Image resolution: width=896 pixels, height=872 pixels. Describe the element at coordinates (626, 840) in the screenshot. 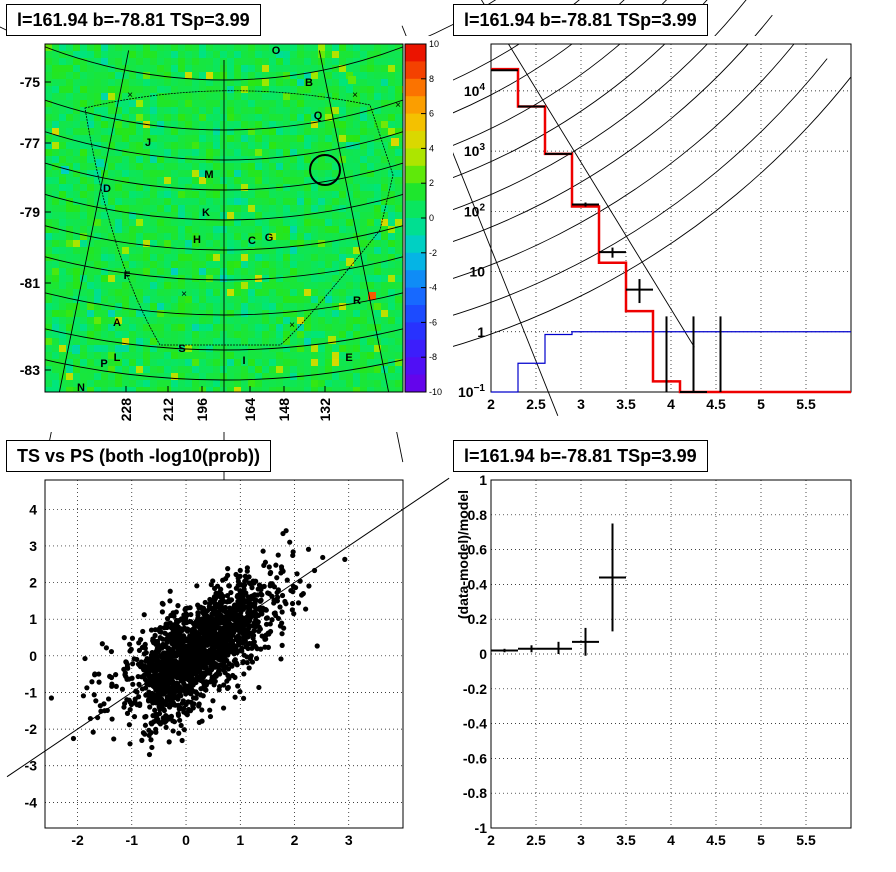

I see `x-tick-label: 3.5` at that location.